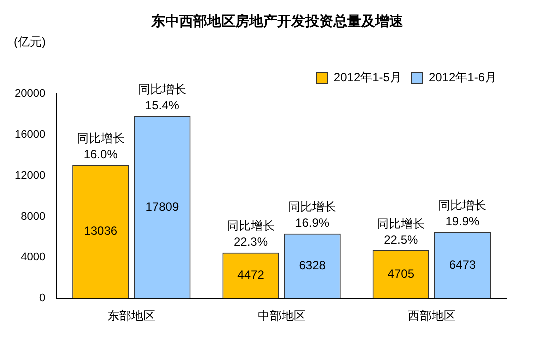 This screenshot has width=555, height=337. What do you see at coordinates (432, 316) in the screenshot?
I see `x-tick-label: 西部地区` at bounding box center [432, 316].